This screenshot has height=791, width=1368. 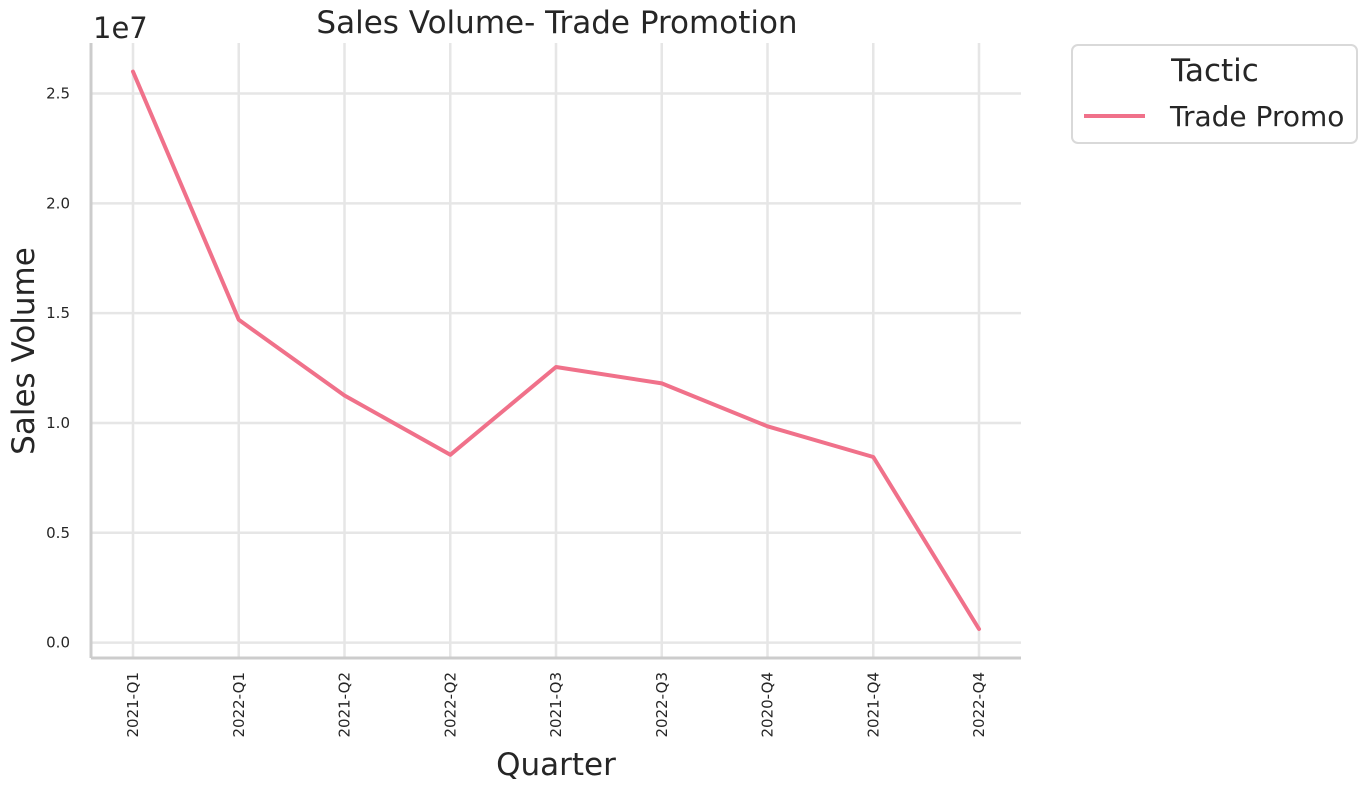 I want to click on y-axis-label: Sales Volume, so click(x=24, y=351).